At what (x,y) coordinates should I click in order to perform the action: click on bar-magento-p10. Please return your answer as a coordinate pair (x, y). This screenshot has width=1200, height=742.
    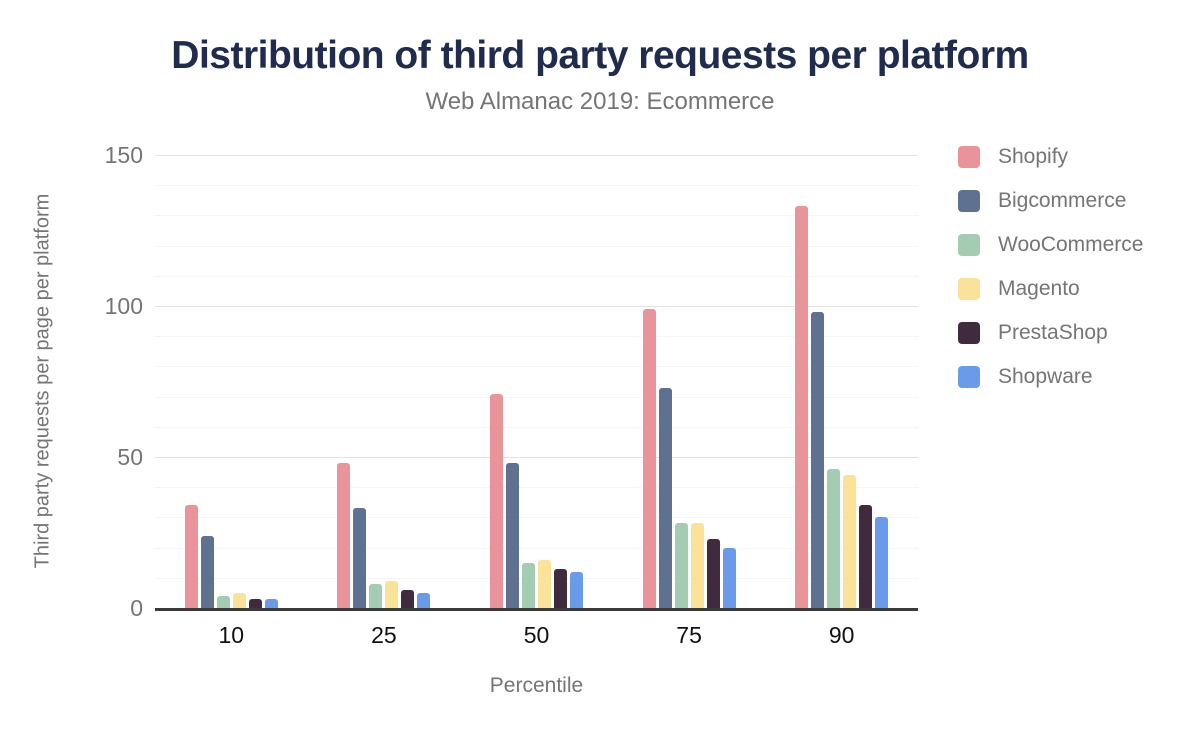
    Looking at the image, I should click on (239, 600).